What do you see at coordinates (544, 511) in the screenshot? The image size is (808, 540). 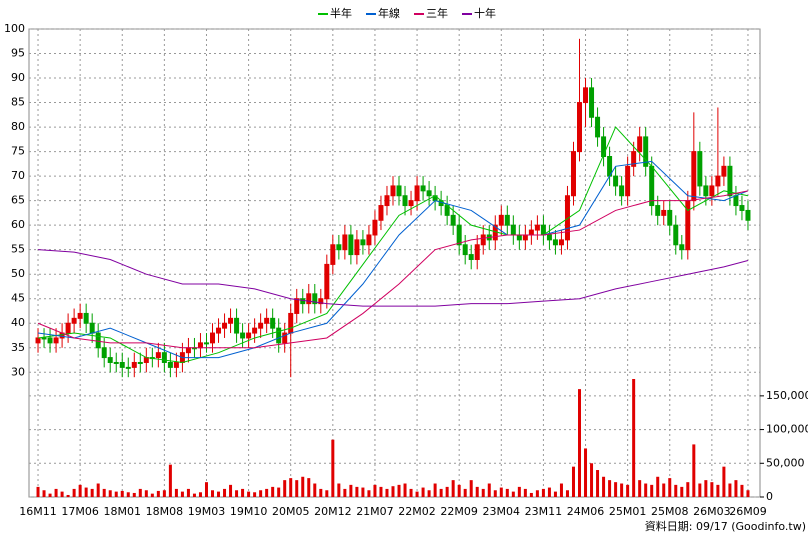 I see `x-tick-label: 23M11` at bounding box center [544, 511].